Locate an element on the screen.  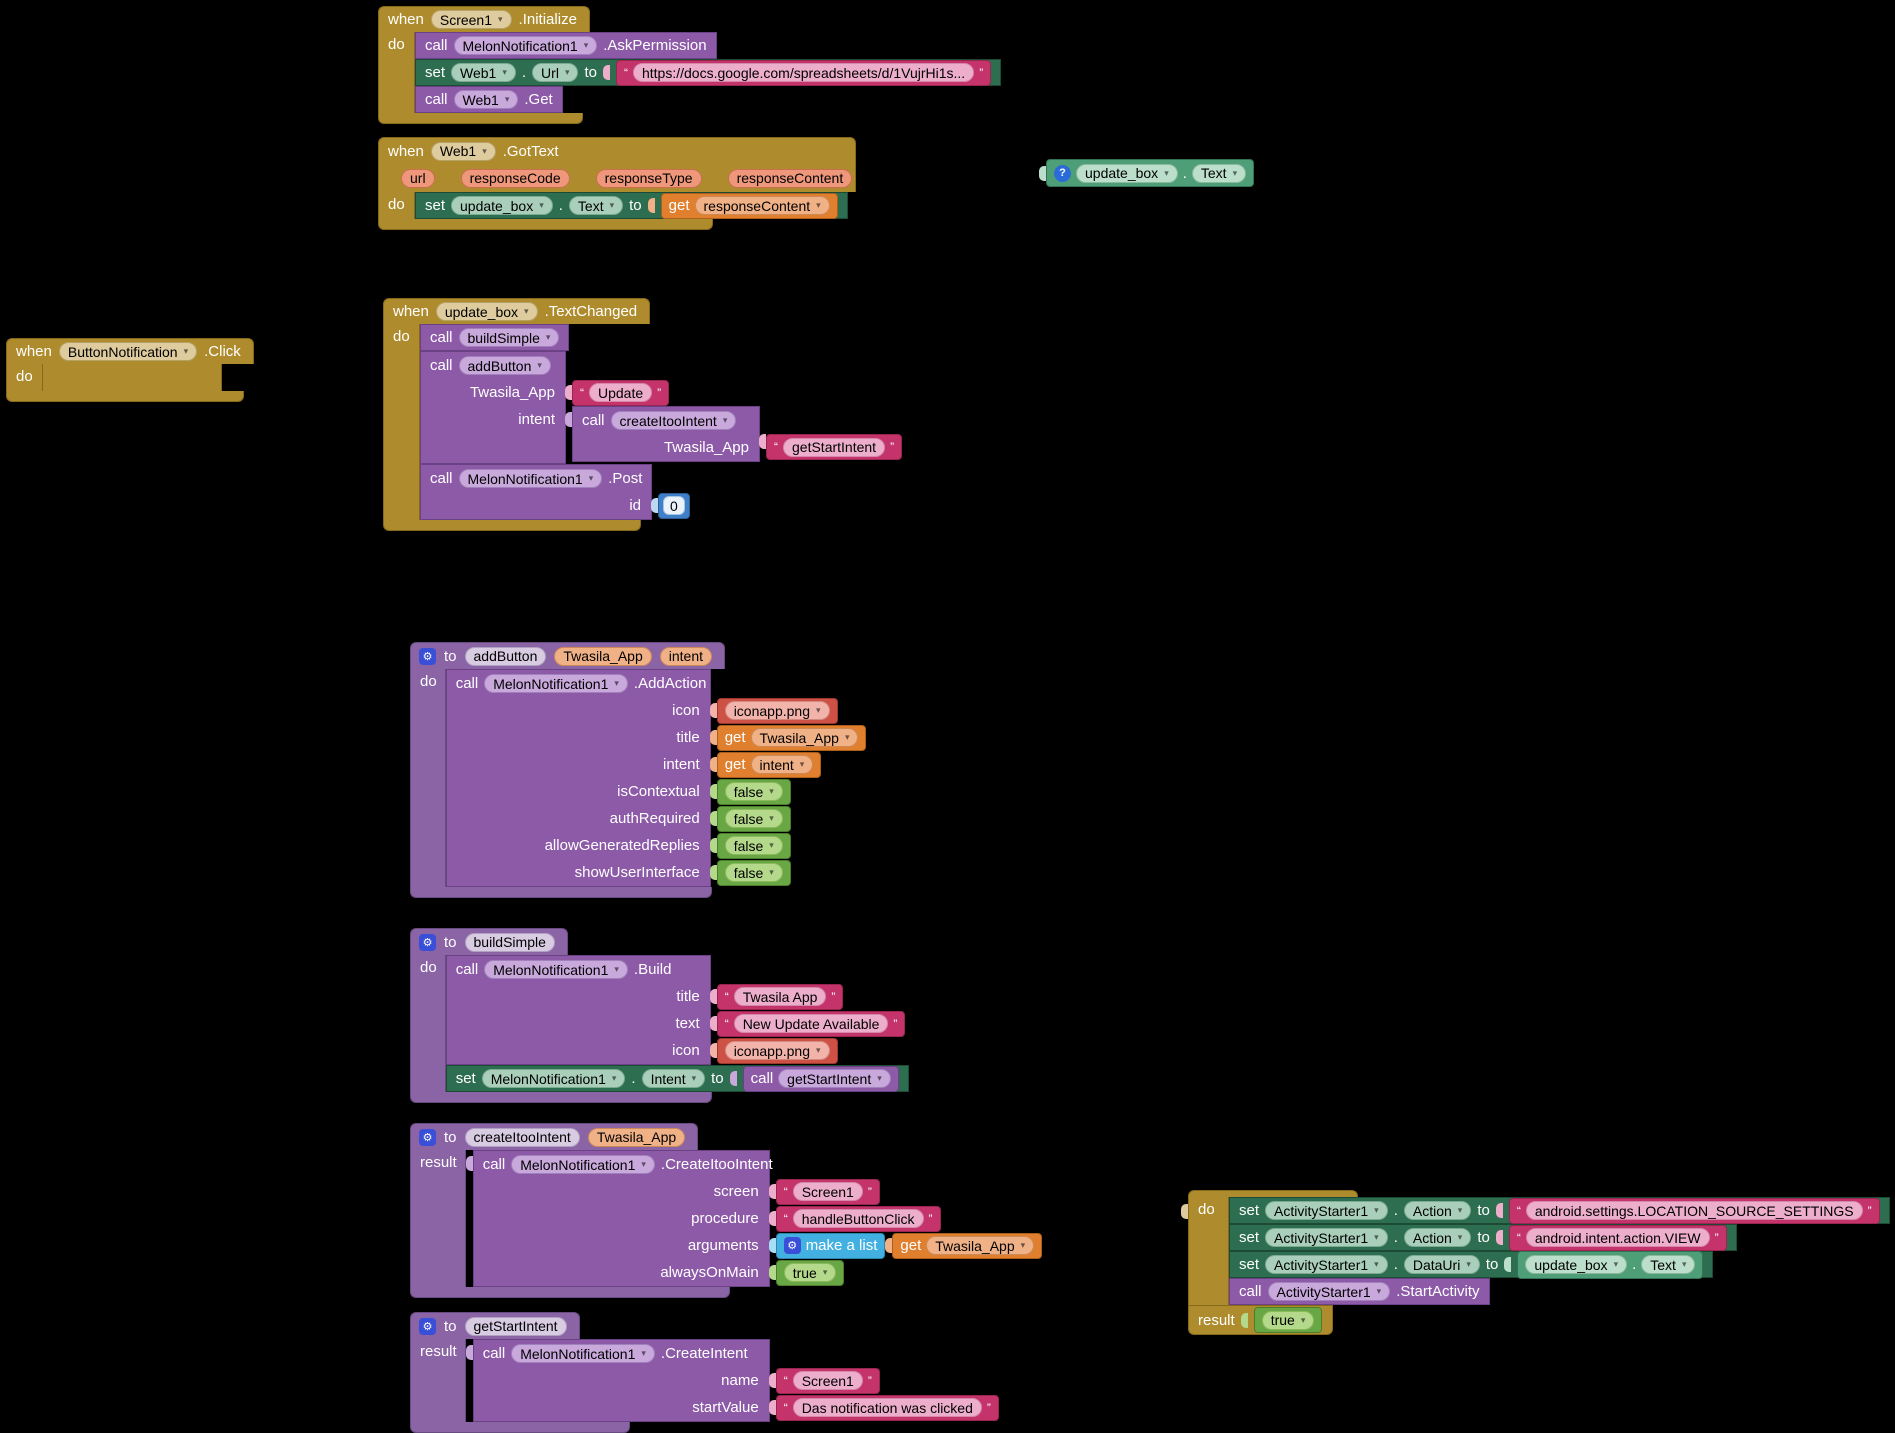
title-string-block: Twasila App is located at coordinates (780, 996).